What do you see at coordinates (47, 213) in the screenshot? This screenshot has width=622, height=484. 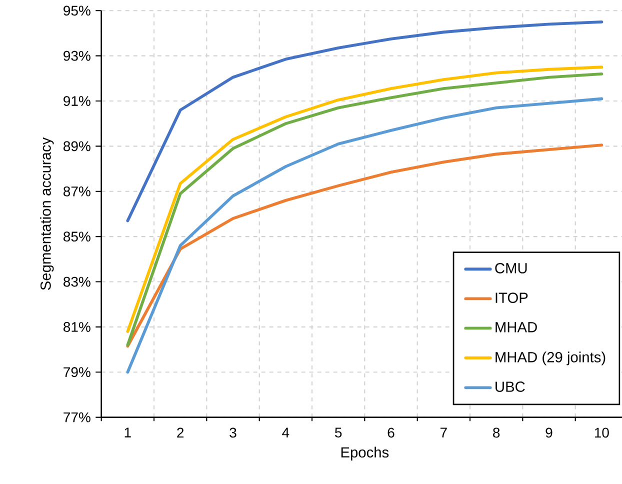 I see `y-axis-title: Segmentation accuracy` at bounding box center [47, 213].